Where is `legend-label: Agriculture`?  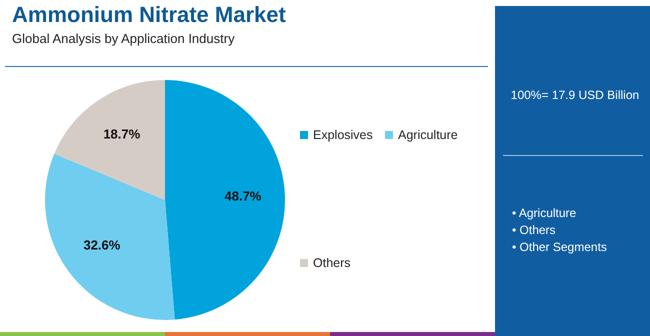
legend-label: Agriculture is located at coordinates (427, 135).